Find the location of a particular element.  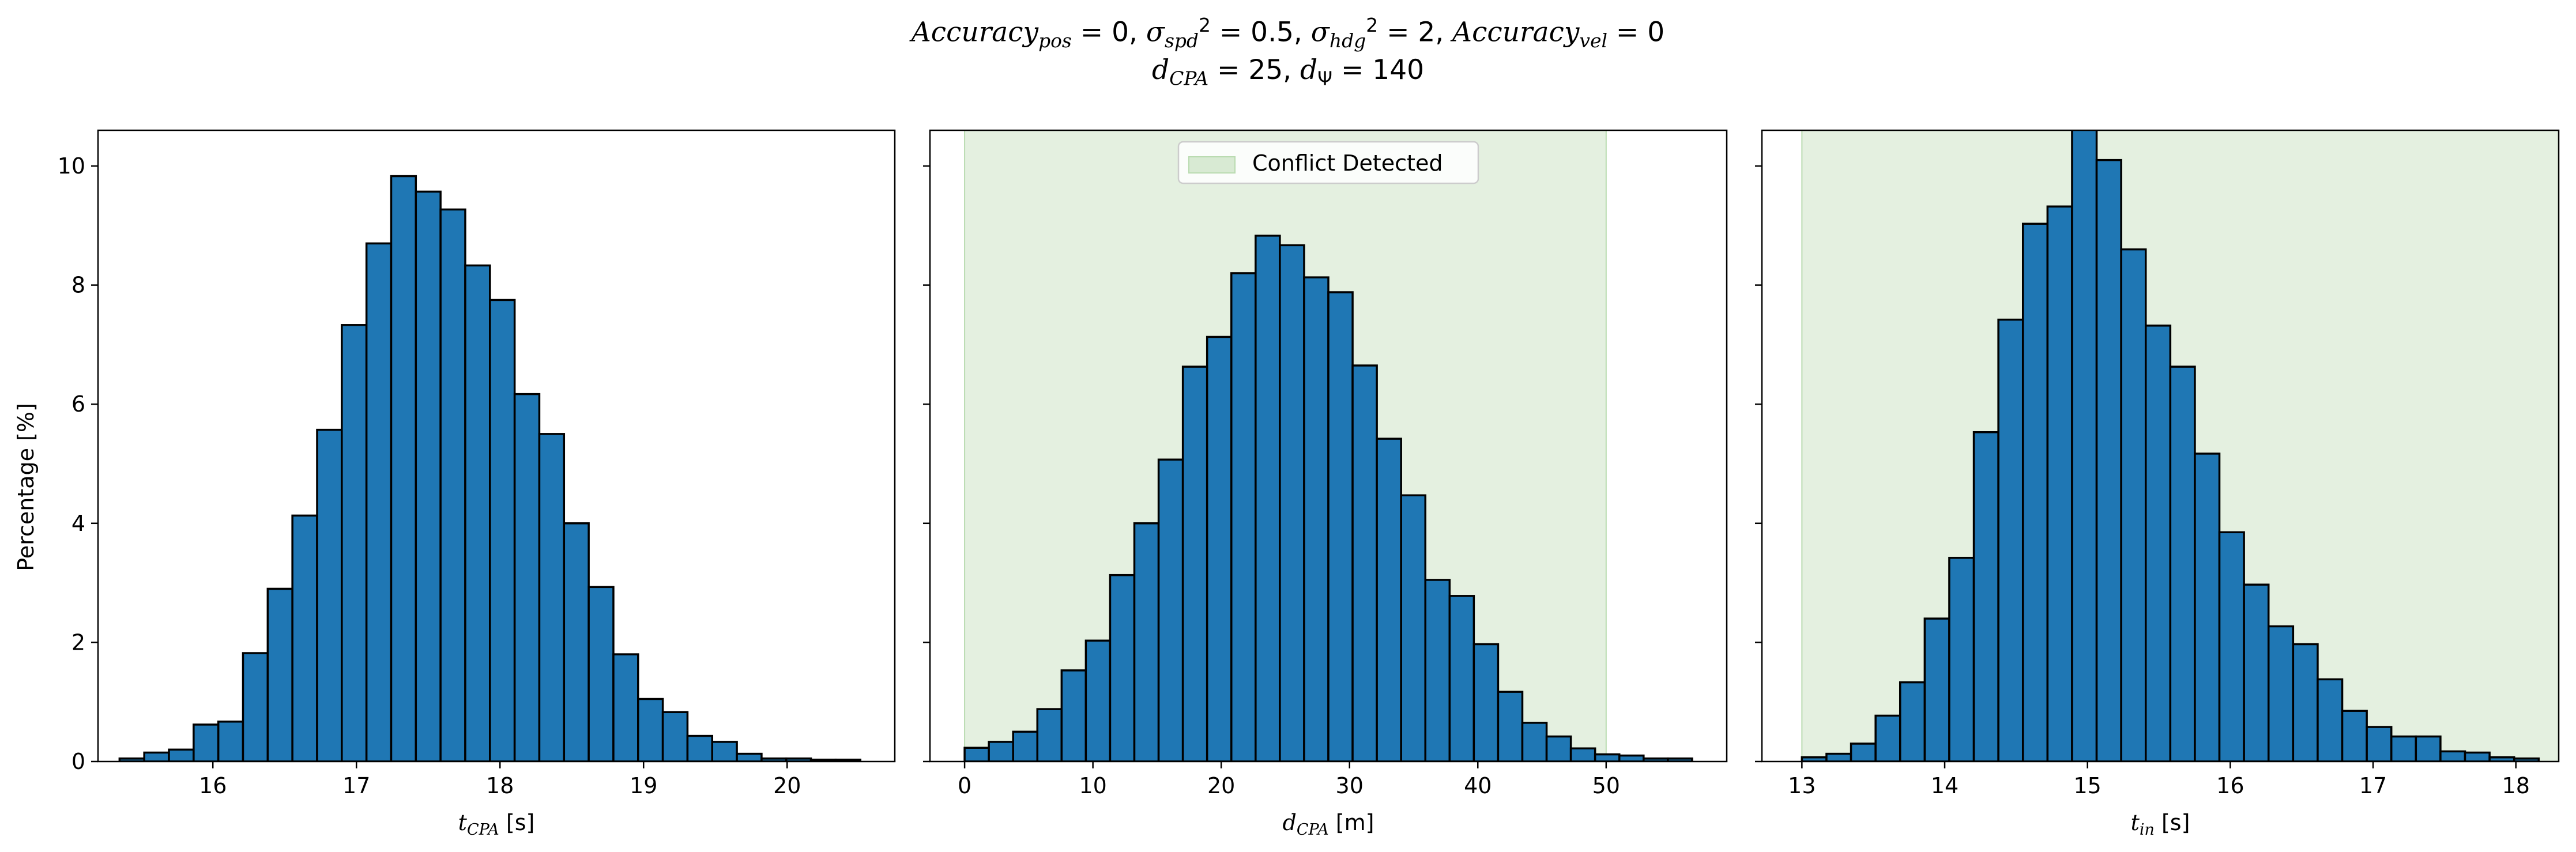

y-tick-label: 6 is located at coordinates (78, 404).